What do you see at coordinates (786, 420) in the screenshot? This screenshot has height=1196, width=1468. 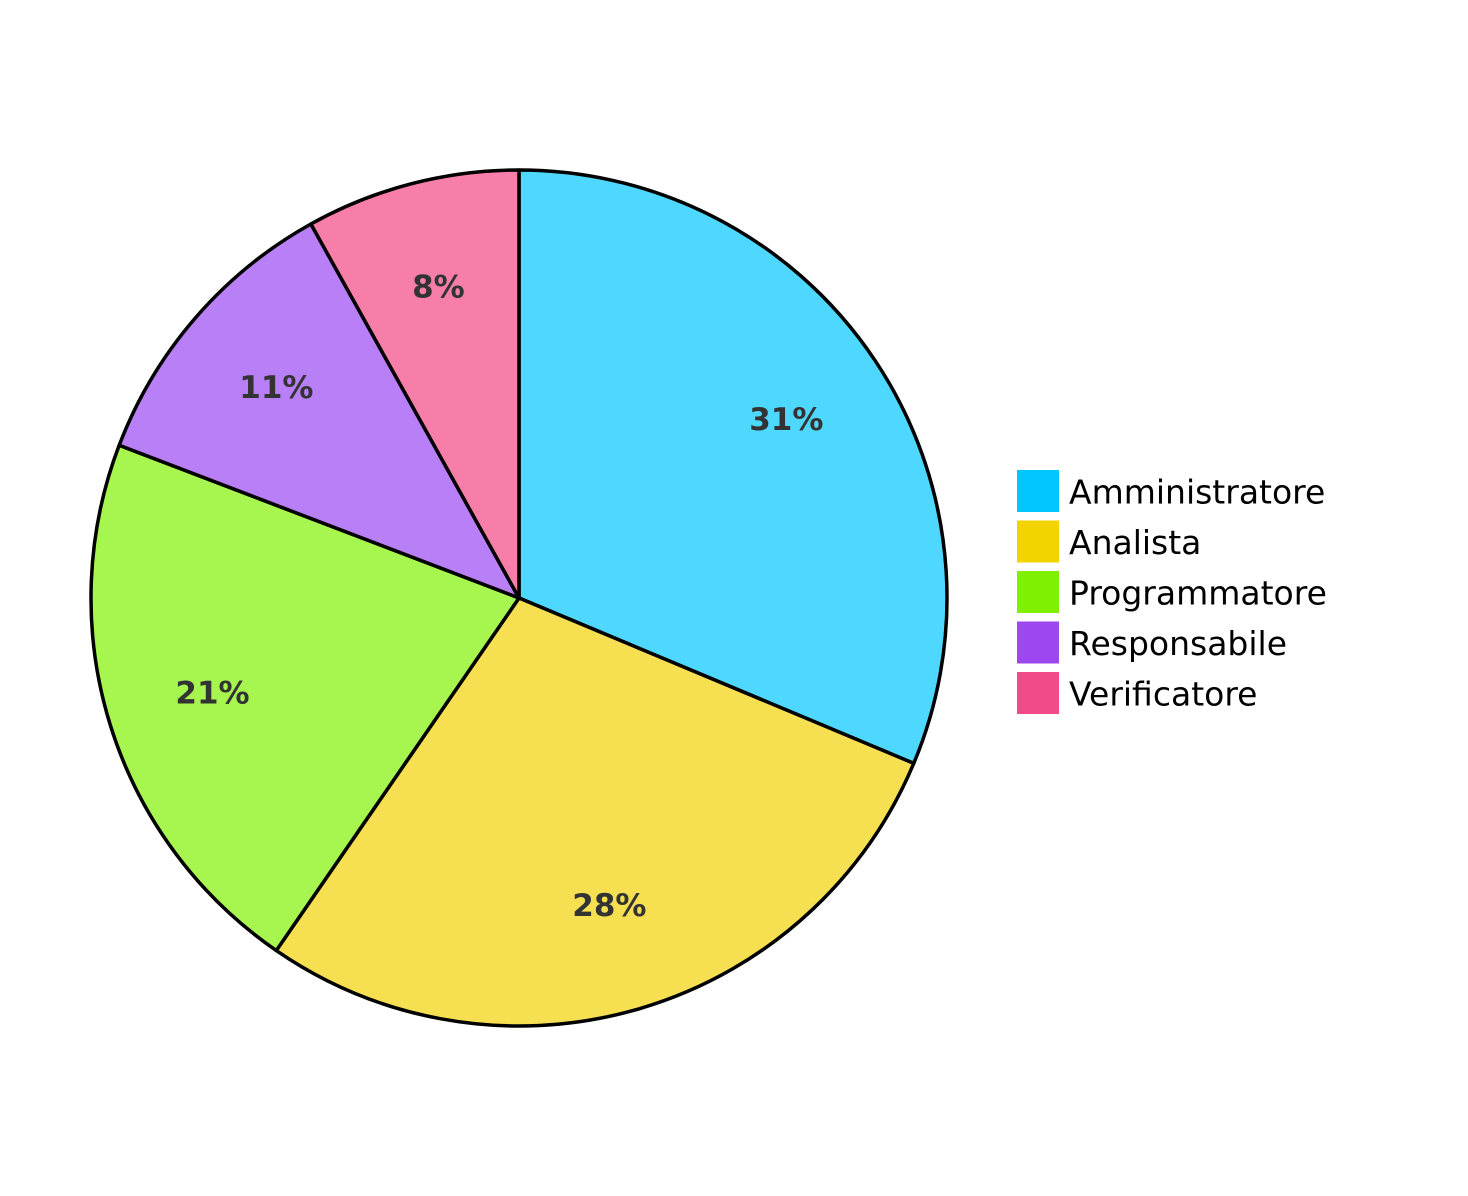 I see `slice-label-amministratore: 31%` at bounding box center [786, 420].